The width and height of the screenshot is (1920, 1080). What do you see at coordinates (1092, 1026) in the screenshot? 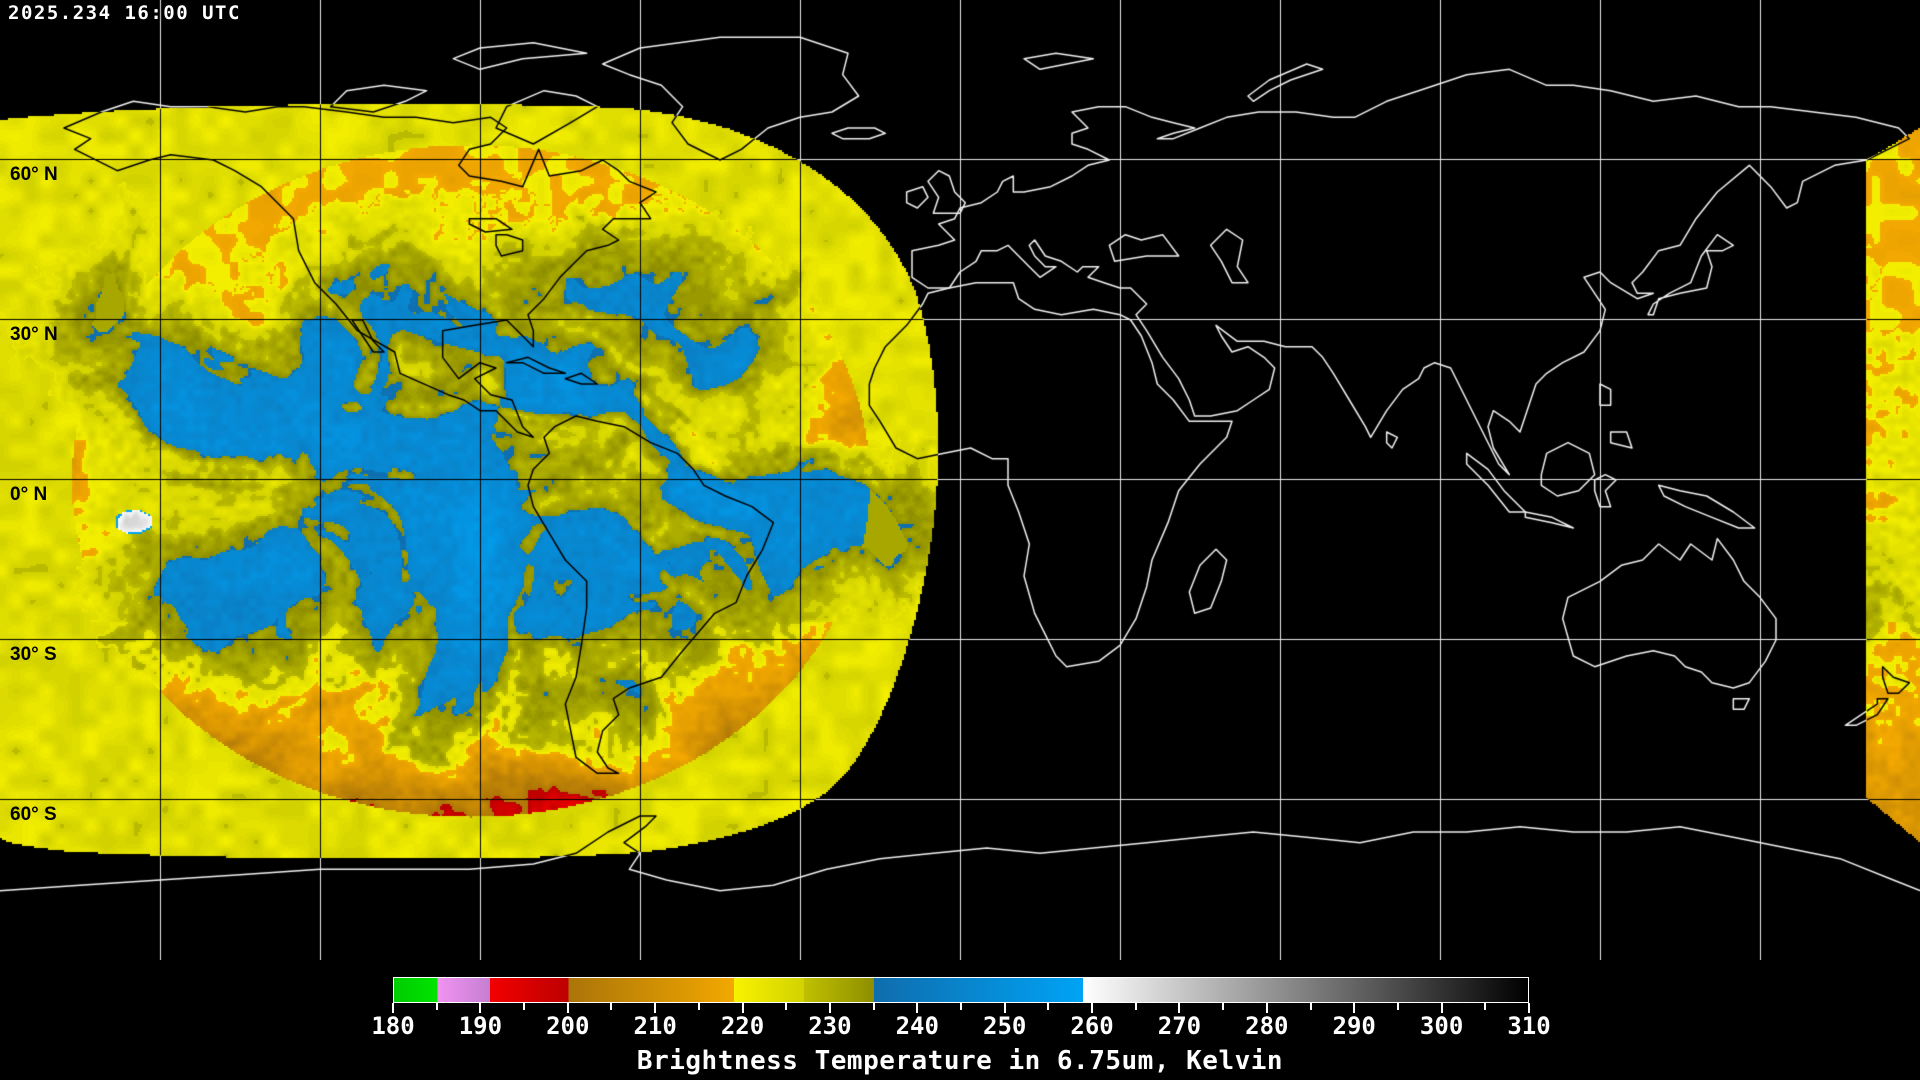
I see `colorbar-tick-label: 260` at bounding box center [1092, 1026].